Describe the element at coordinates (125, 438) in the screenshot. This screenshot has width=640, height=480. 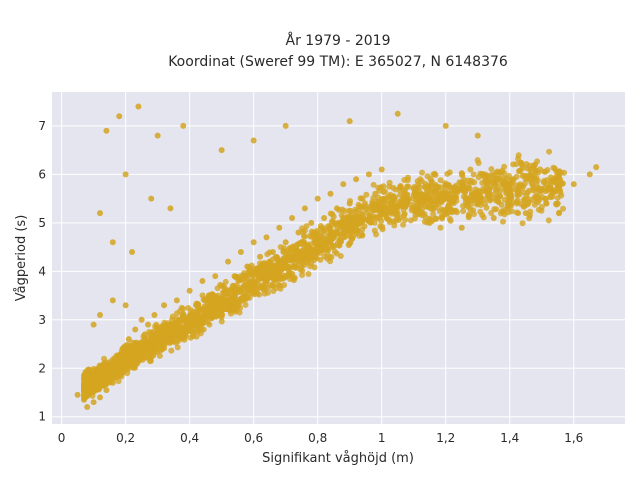
I see `x-tick-label: 0,2` at that location.